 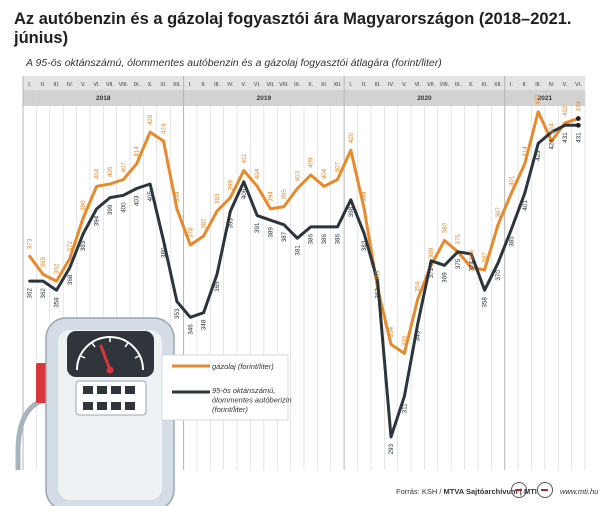 What do you see at coordinates (511, 241) in the screenshot?
I see `petrol-data-label: 385` at bounding box center [511, 241].